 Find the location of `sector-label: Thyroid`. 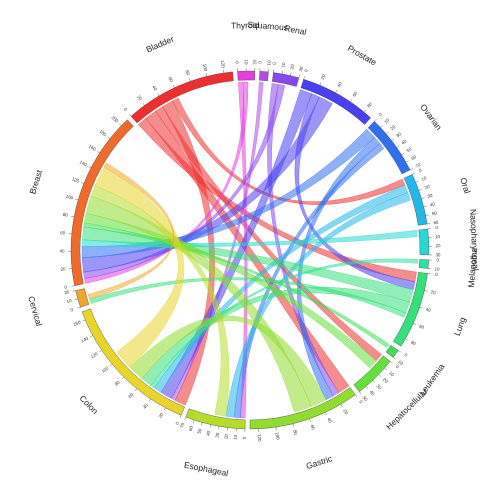

sector-label: Thyroid is located at coordinates (245, 25).